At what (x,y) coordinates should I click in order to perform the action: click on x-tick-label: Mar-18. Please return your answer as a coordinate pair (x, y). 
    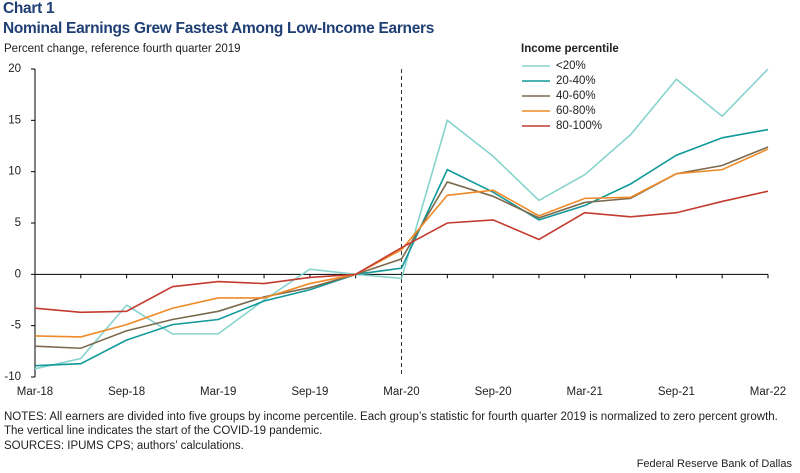
    Looking at the image, I should click on (35, 392).